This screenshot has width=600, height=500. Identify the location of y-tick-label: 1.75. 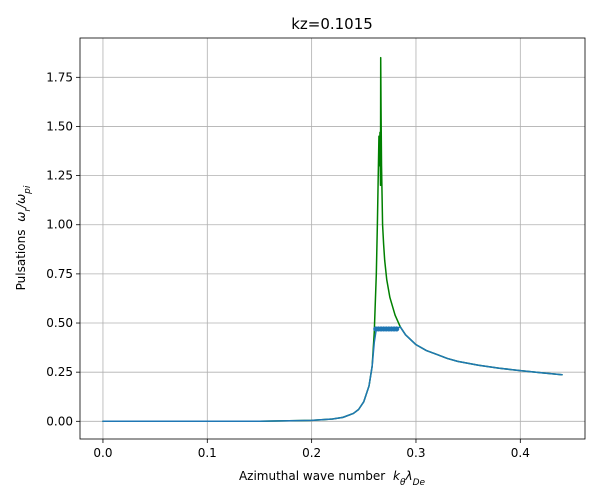
(59, 77).